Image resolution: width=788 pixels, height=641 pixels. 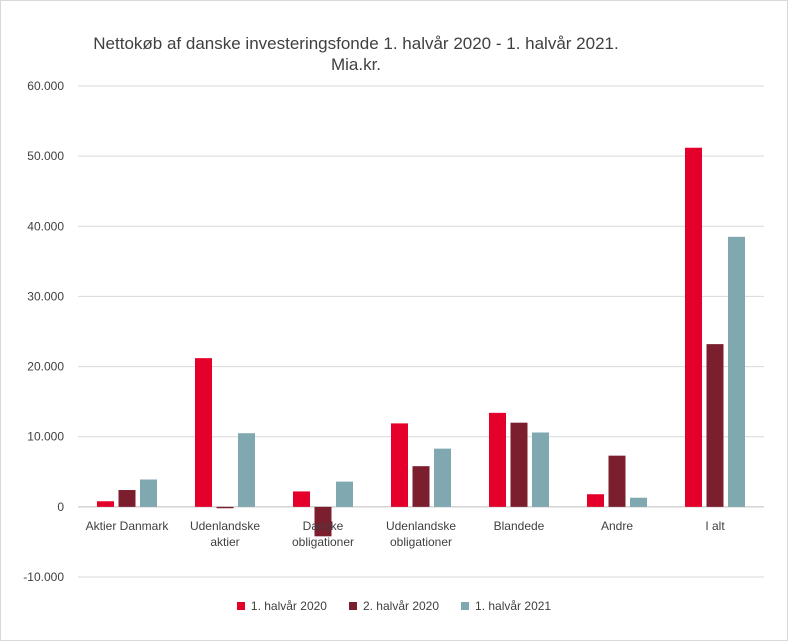 I want to click on x-category-label: Danske, so click(x=323, y=526).